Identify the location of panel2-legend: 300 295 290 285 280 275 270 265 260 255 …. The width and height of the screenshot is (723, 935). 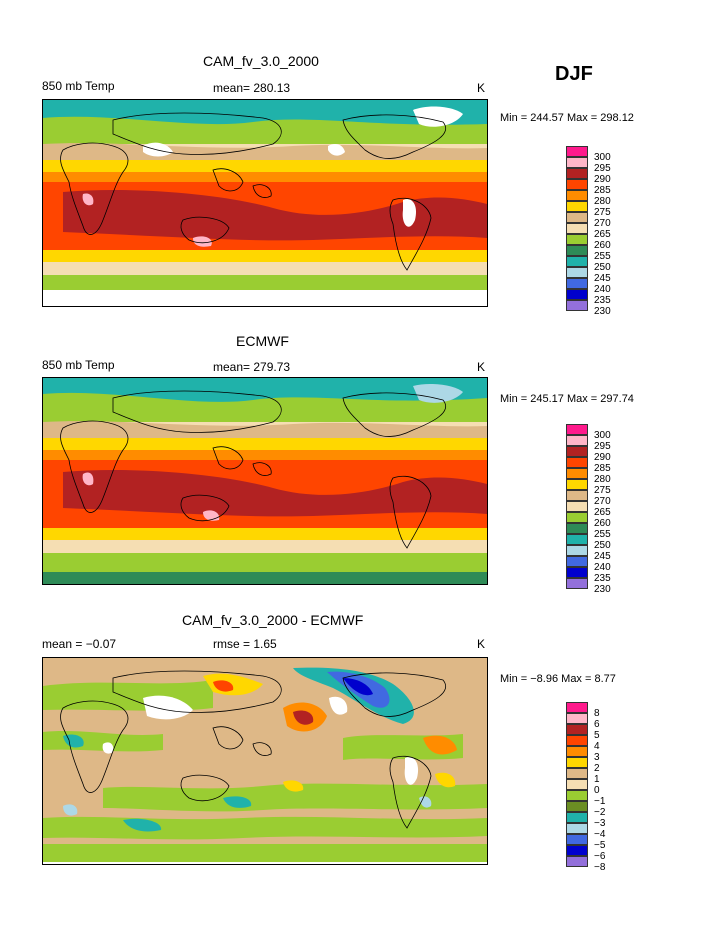
(596, 510).